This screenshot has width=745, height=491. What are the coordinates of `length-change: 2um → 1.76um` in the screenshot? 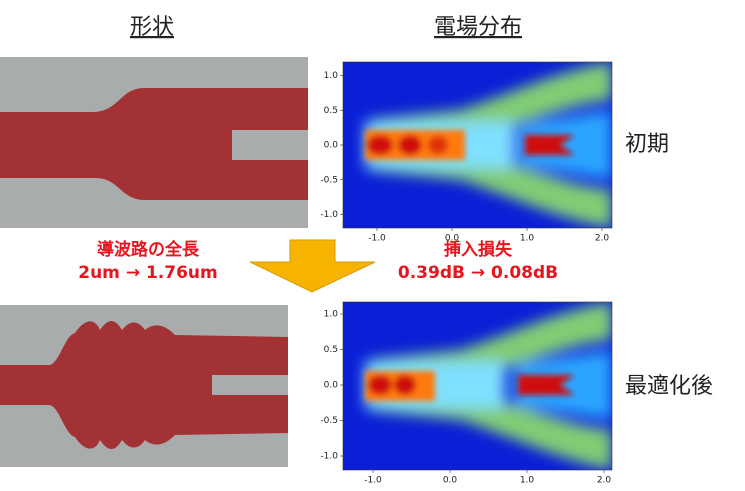 It's located at (148, 273).